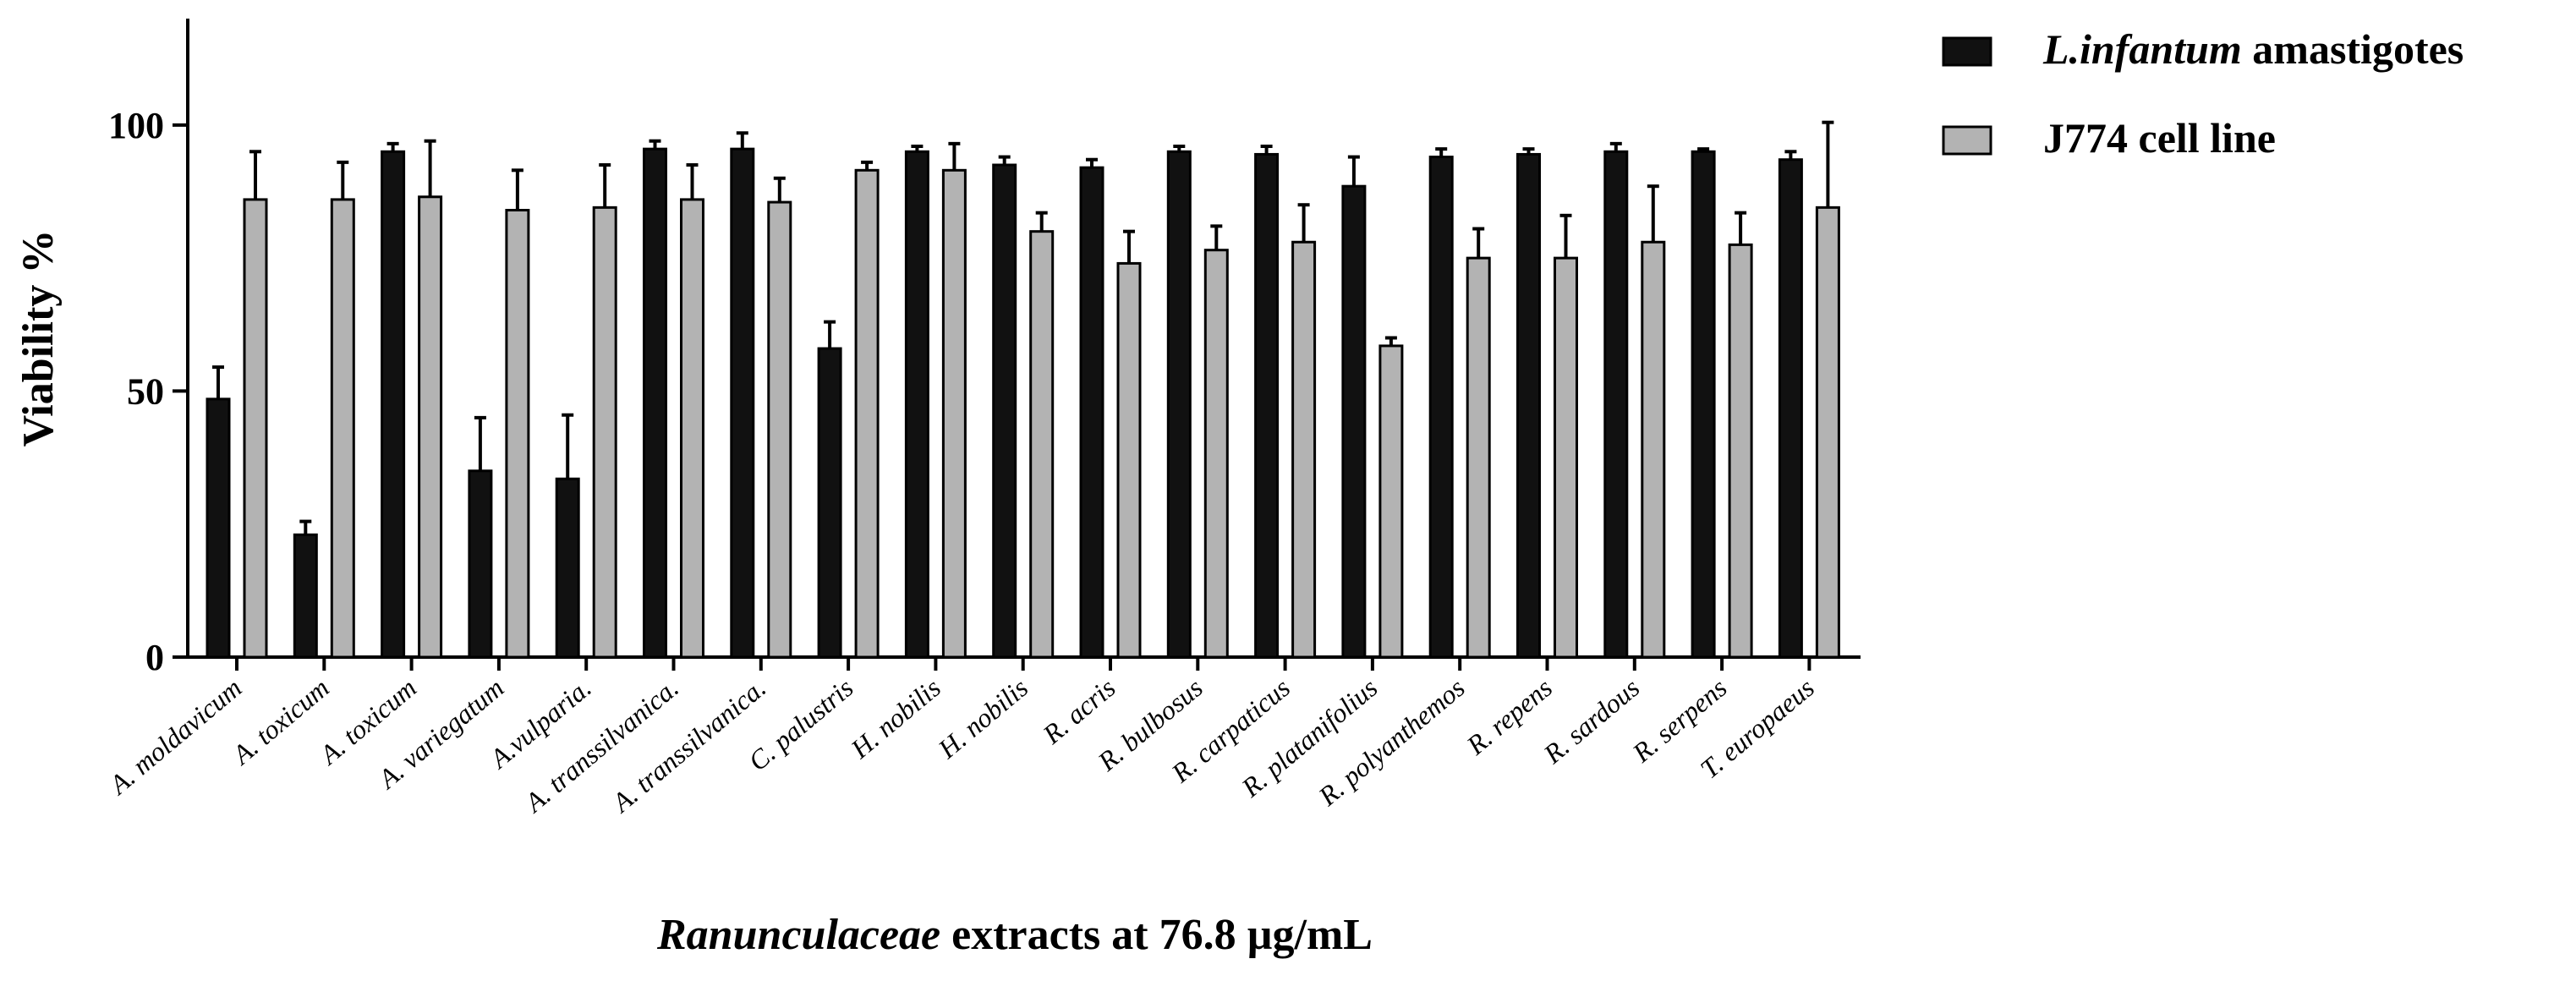 This screenshot has width=2576, height=981. Describe the element at coordinates (2159, 138) in the screenshot. I see `legend-label-j774: J774 cell line` at that location.